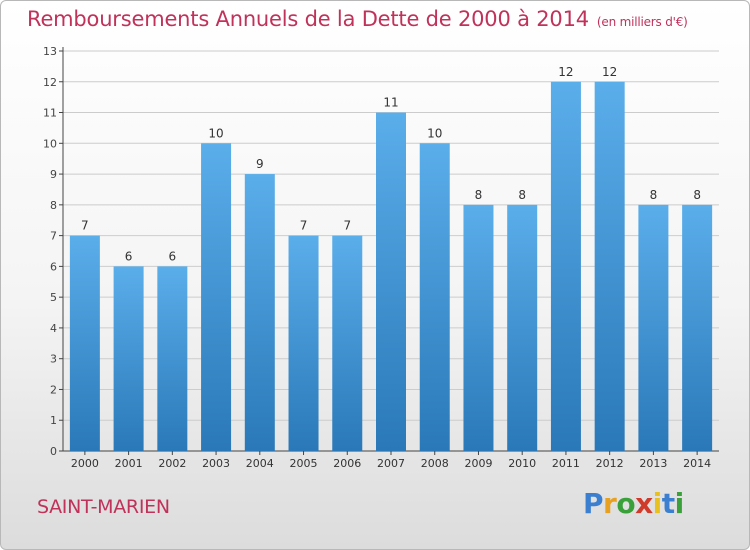  Describe the element at coordinates (216, 463) in the screenshot. I see `x-tick-label: 2003` at that location.